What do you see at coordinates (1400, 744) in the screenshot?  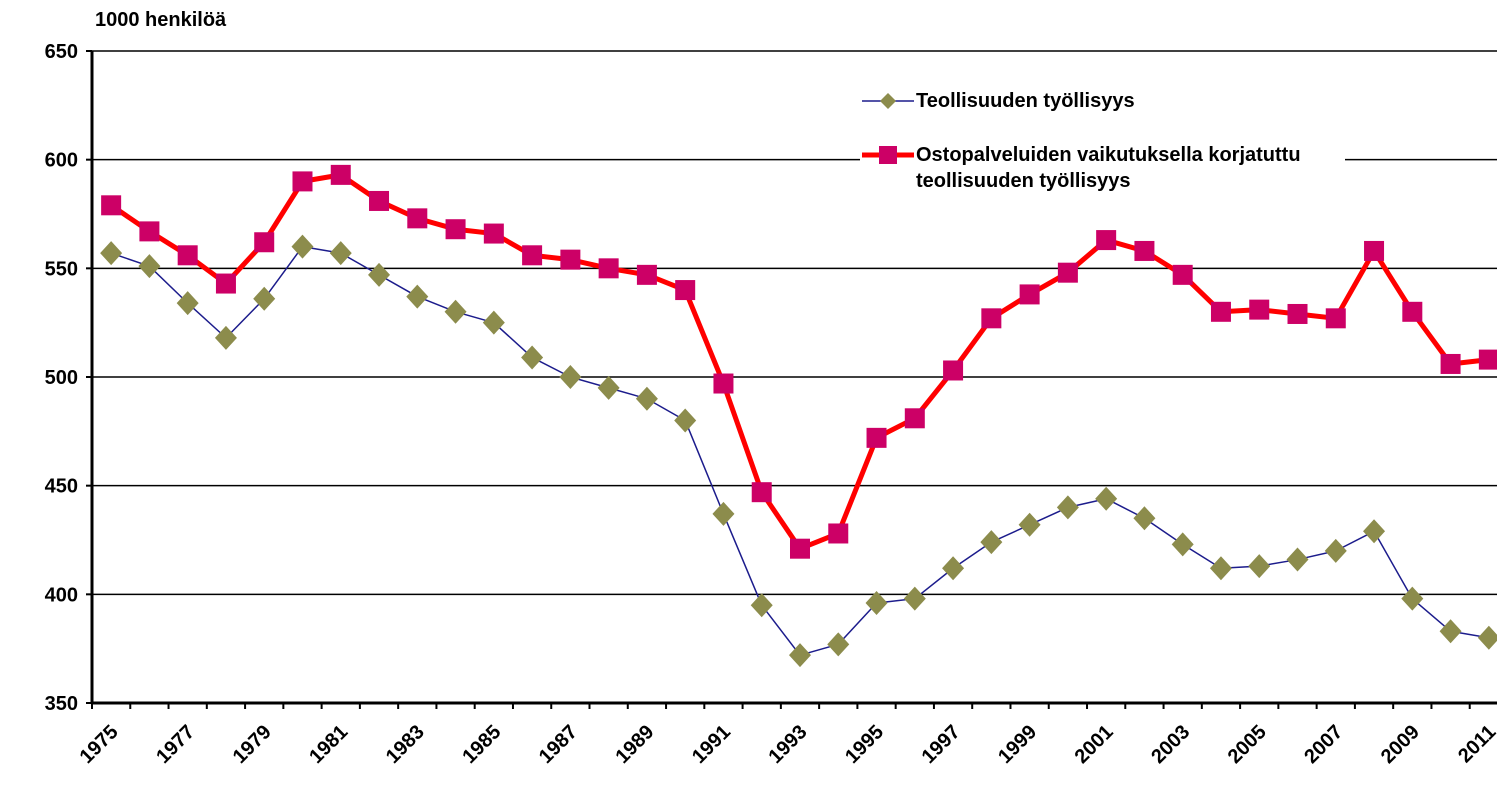 I see `x-tick-label: 2009` at bounding box center [1400, 744].